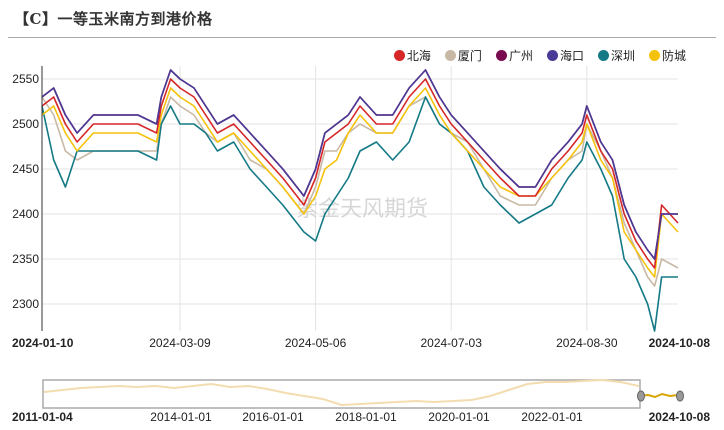 This screenshot has height=430, width=724. I want to click on y-axis: 2300 2350 2400 2450 2500 2550, so click(27, 198).